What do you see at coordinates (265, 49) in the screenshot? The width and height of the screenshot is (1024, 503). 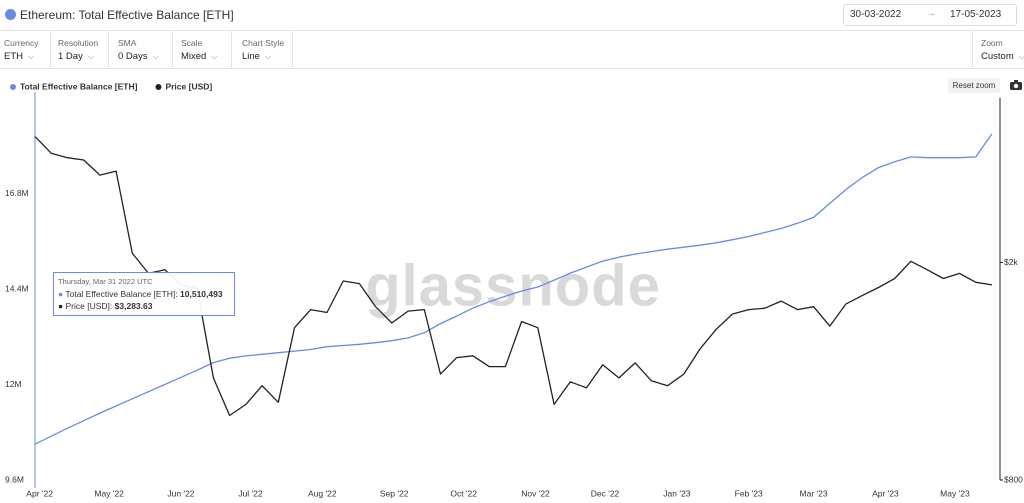 I see `control: Chart Style Line ⌵` at bounding box center [265, 49].